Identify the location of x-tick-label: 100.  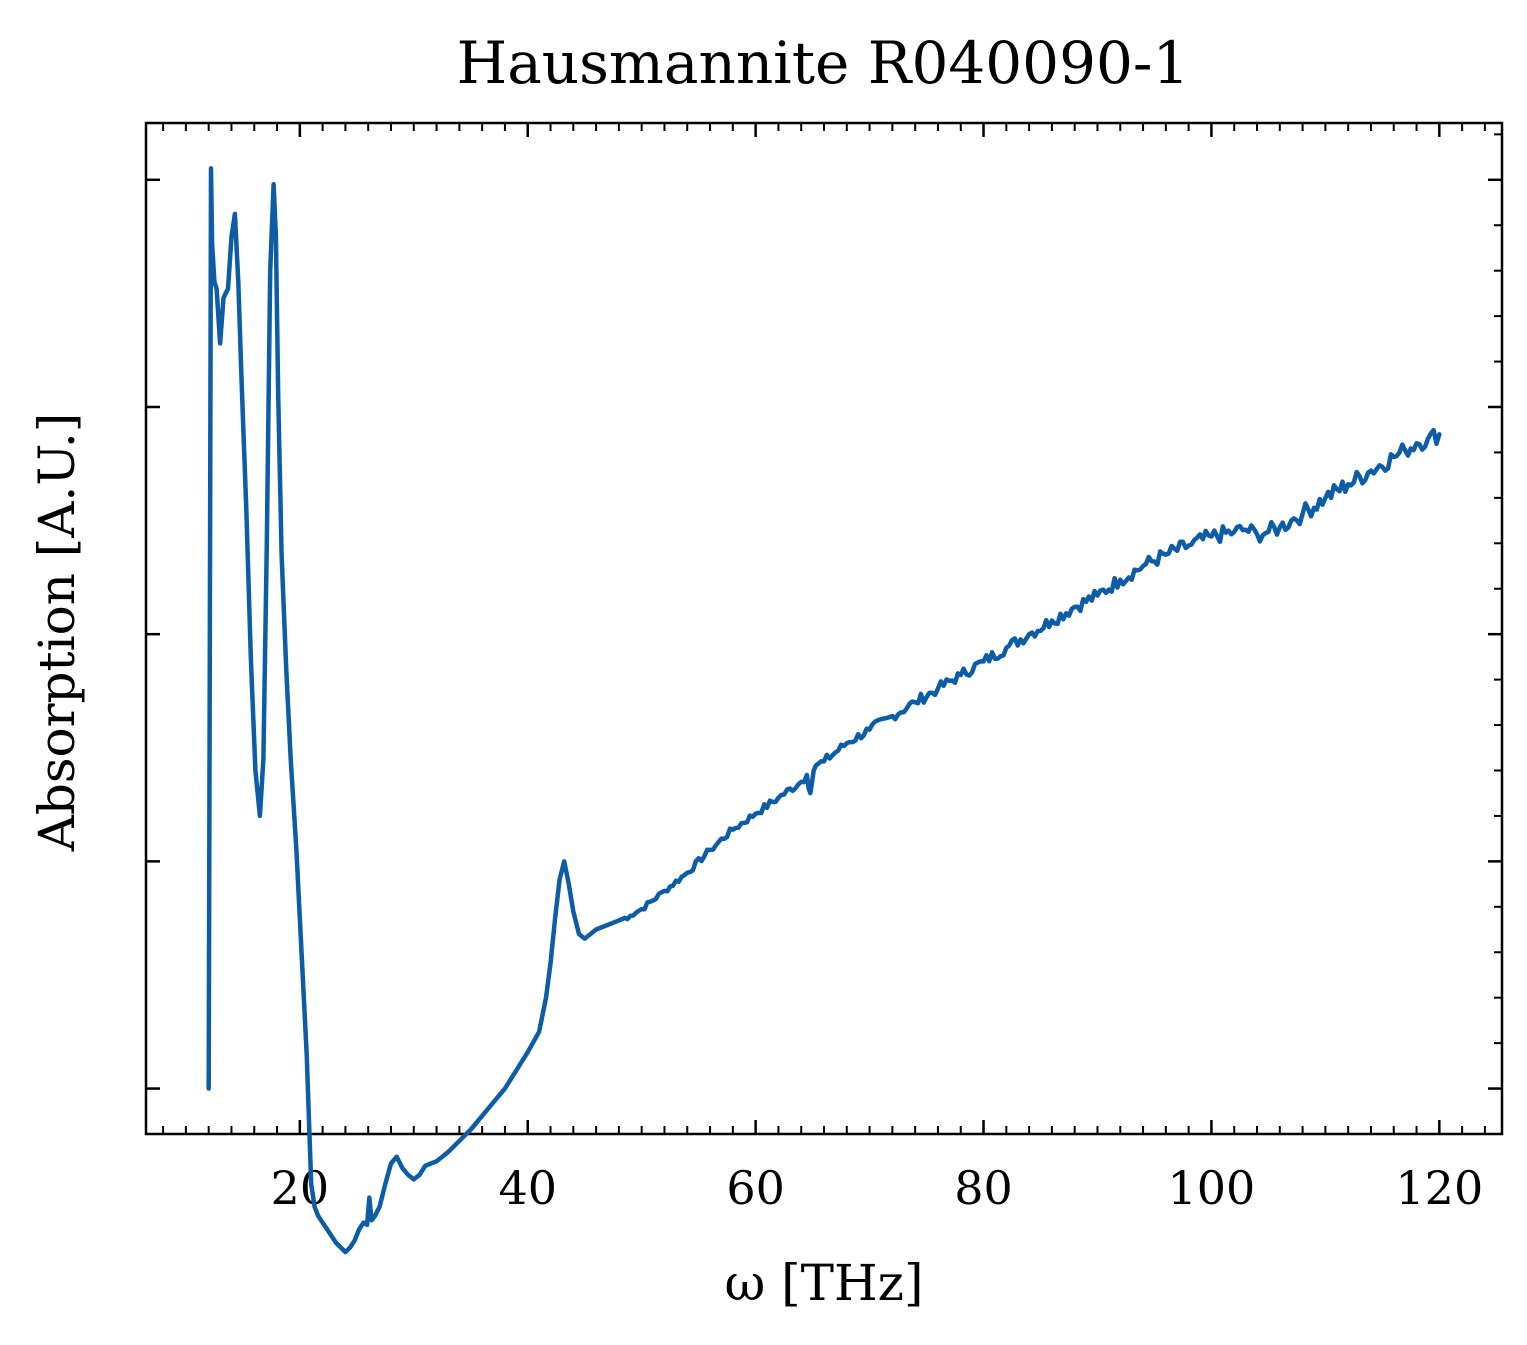
(1212, 1188).